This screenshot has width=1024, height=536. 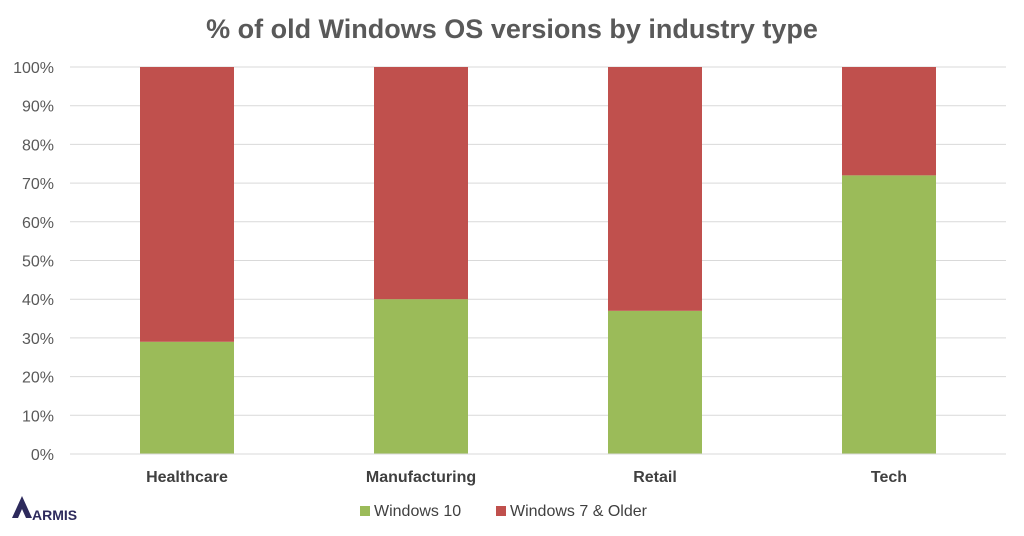 I want to click on x-category-label: Tech, so click(x=889, y=477).